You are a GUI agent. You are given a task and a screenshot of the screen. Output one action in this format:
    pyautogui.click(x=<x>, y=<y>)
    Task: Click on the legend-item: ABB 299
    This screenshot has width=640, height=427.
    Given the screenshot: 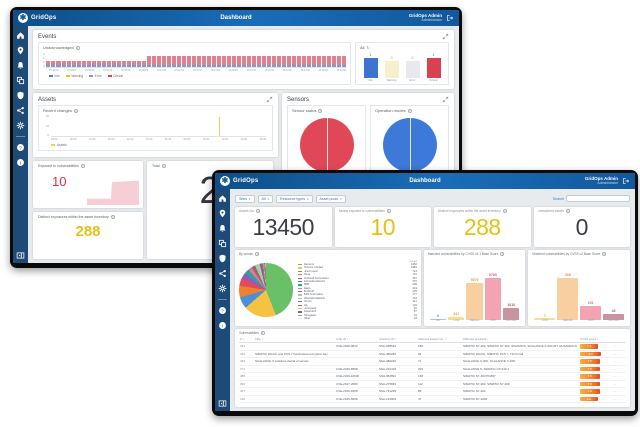 What is the action you would take?
    pyautogui.click(x=357, y=284)
    